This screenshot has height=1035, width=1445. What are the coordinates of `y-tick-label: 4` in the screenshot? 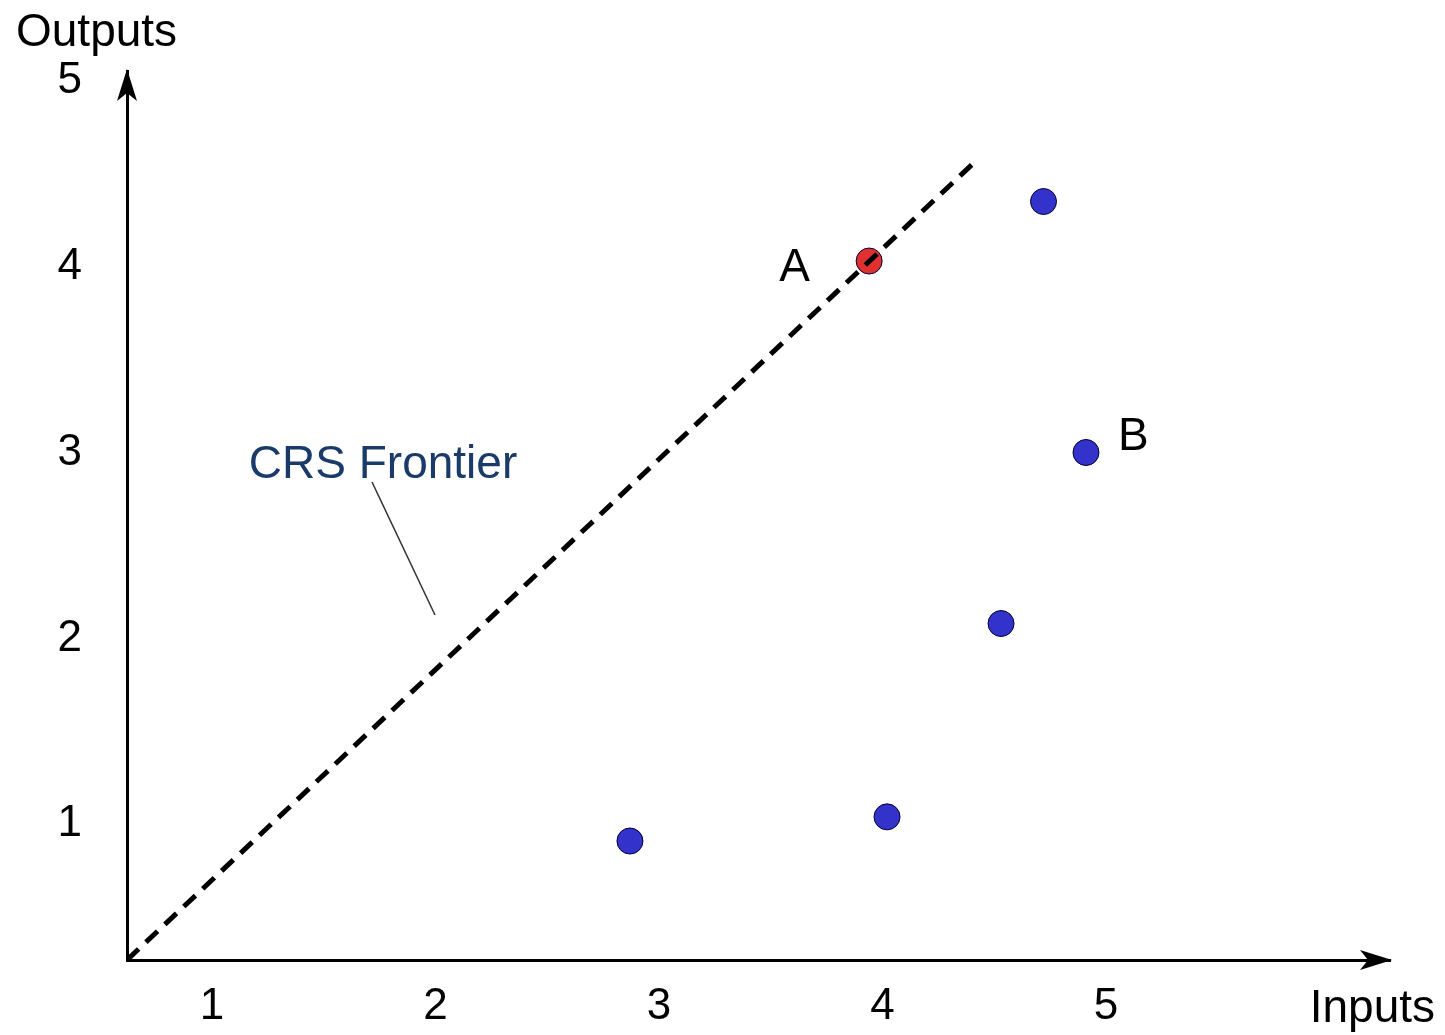 It's located at (69, 263).